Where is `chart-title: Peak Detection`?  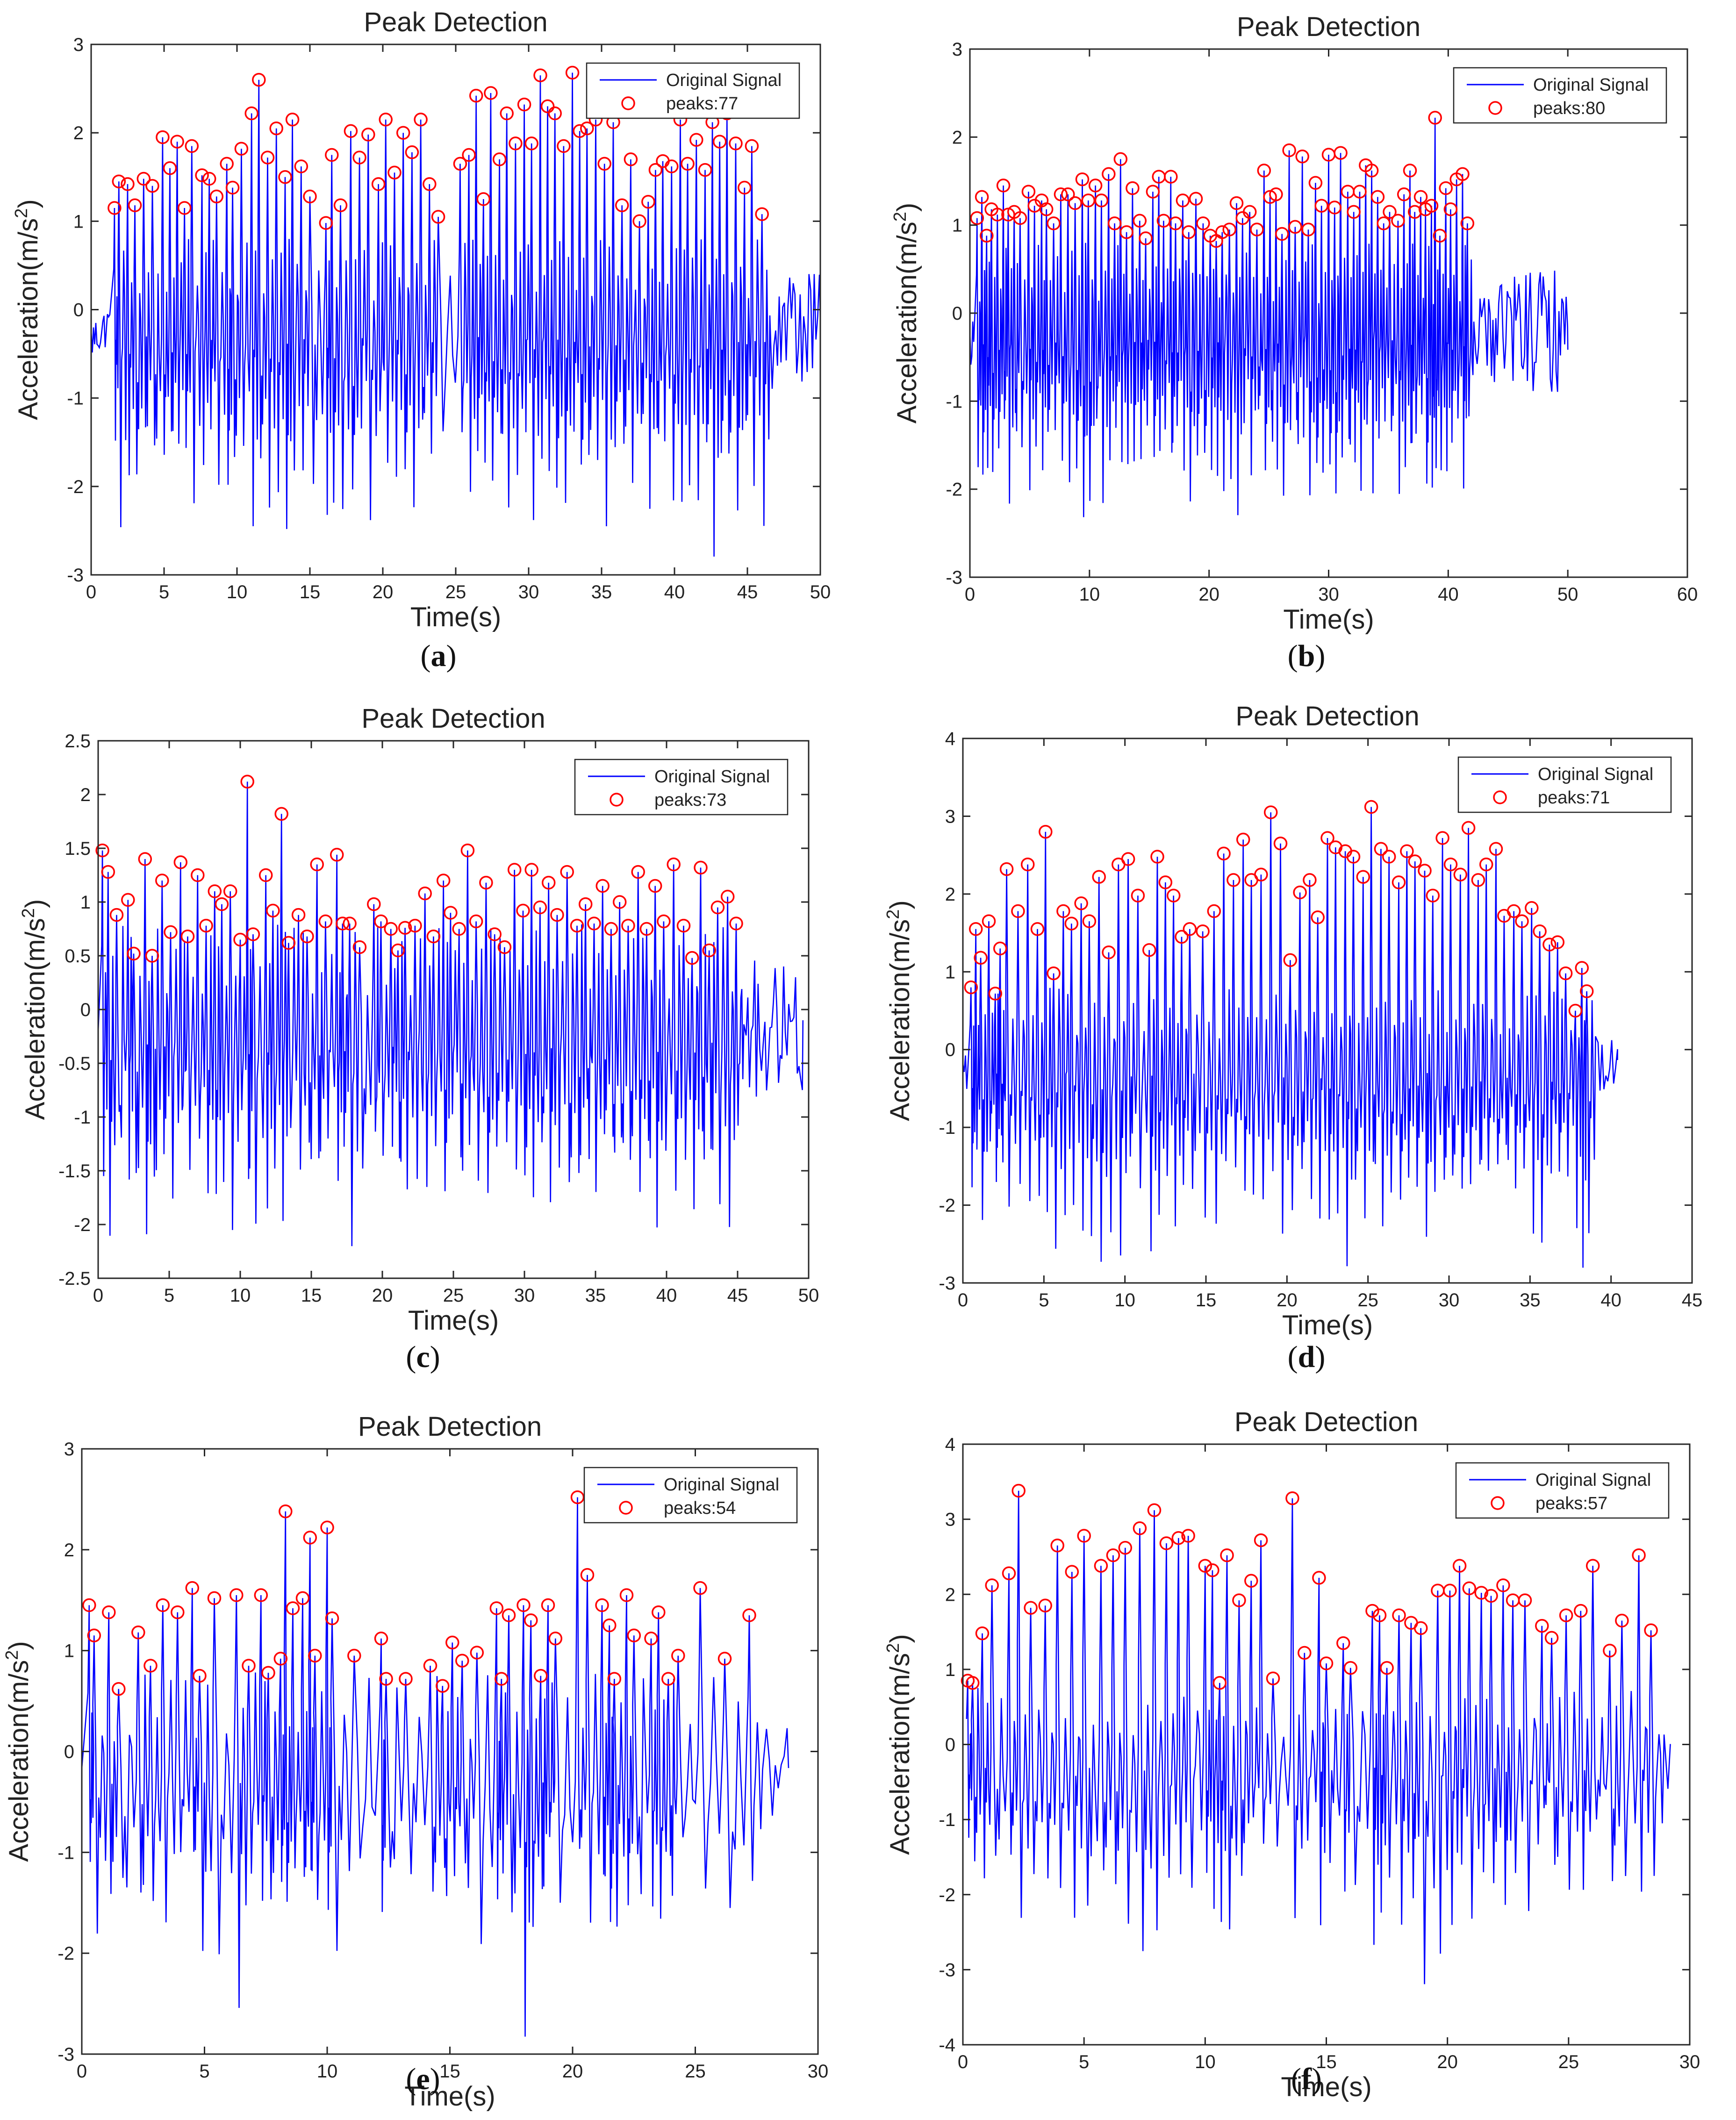
chart-title: Peak Detection is located at coordinates (1328, 27).